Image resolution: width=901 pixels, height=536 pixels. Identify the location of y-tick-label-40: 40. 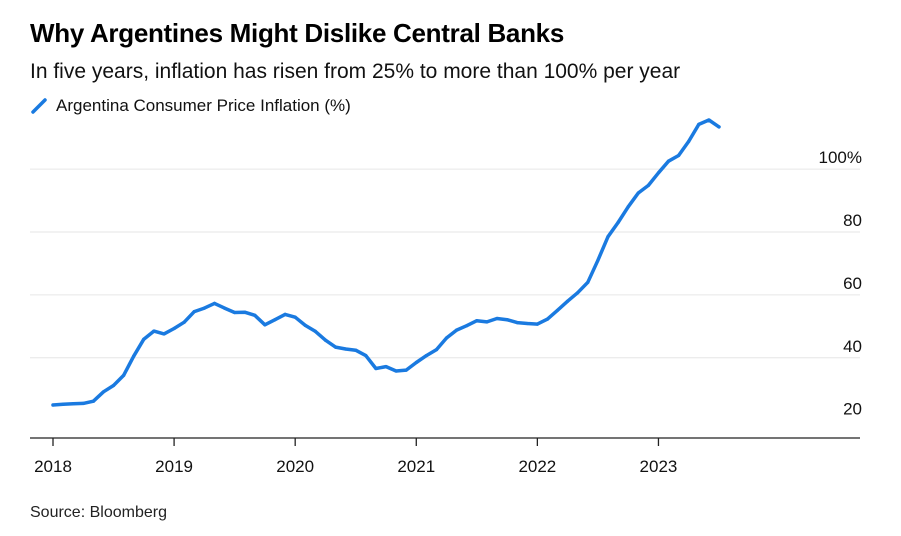
(852, 346).